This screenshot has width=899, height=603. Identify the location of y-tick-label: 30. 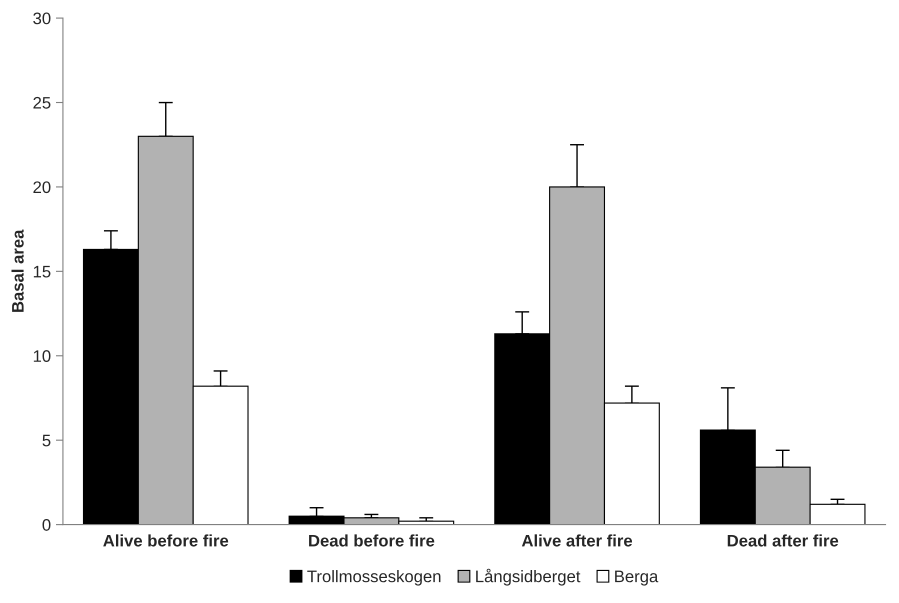
(41, 18).